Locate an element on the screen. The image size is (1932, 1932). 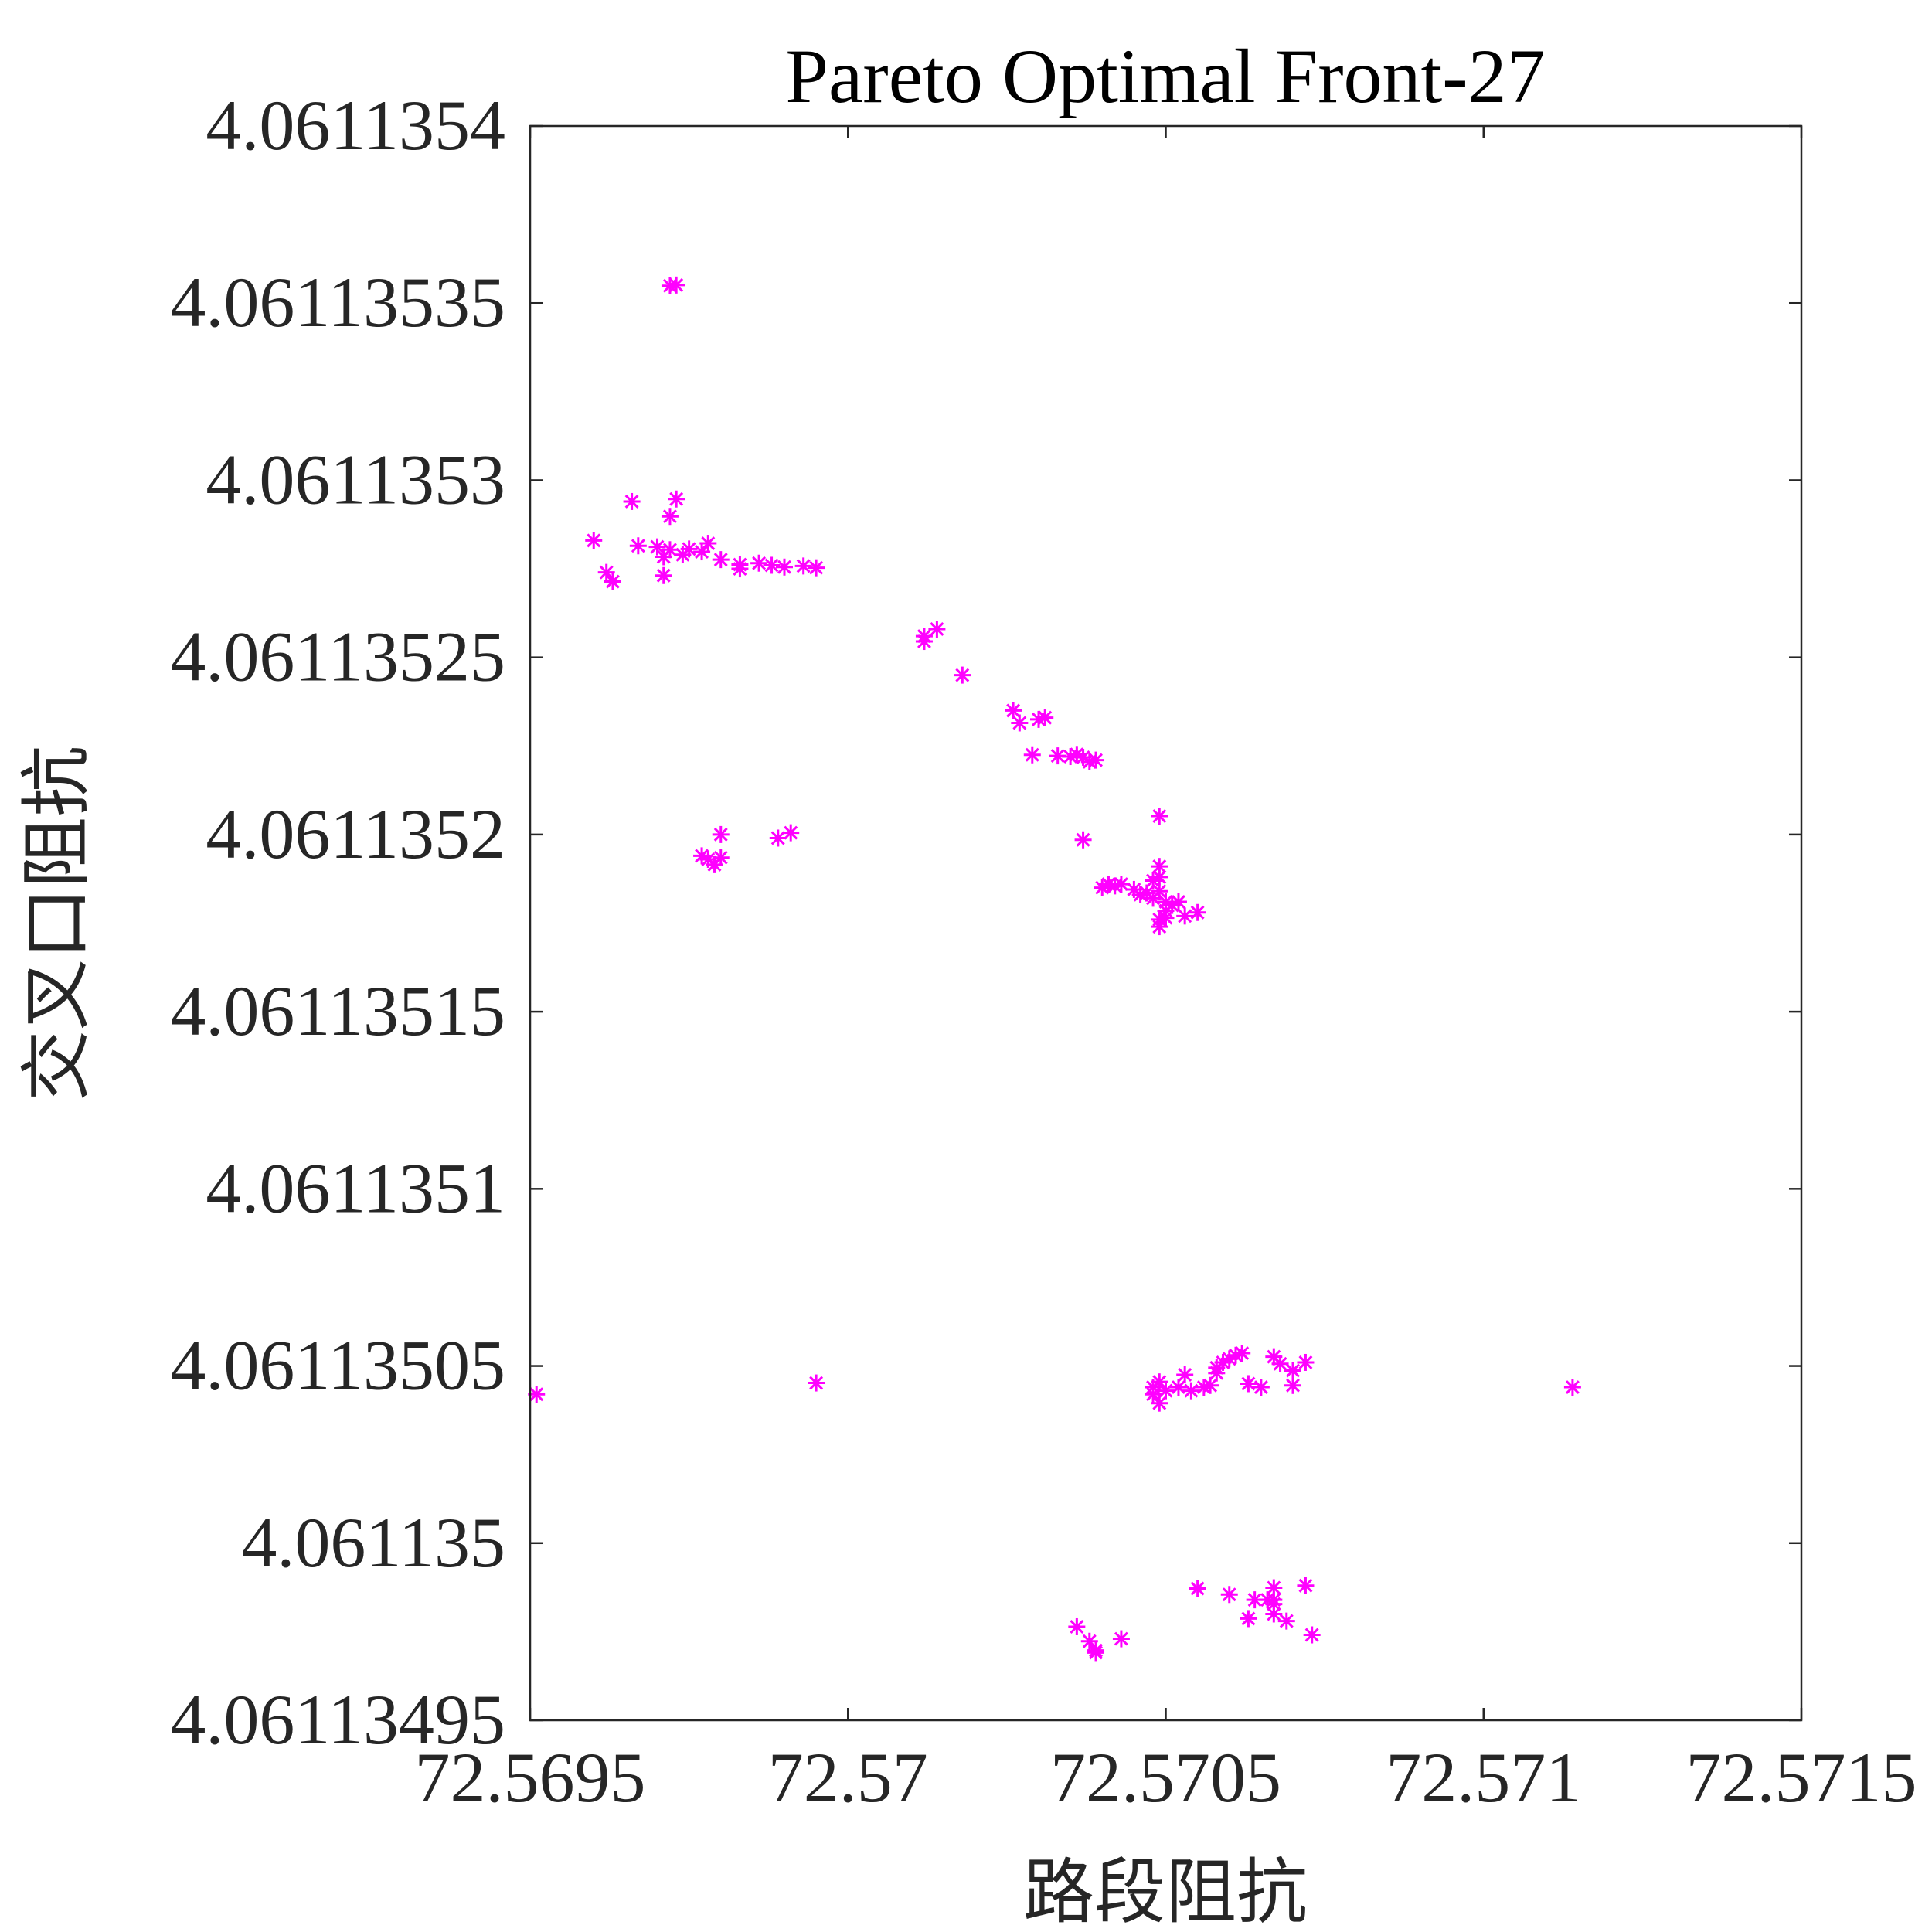
y-tick-label: 4.06113535 is located at coordinates (337, 303).